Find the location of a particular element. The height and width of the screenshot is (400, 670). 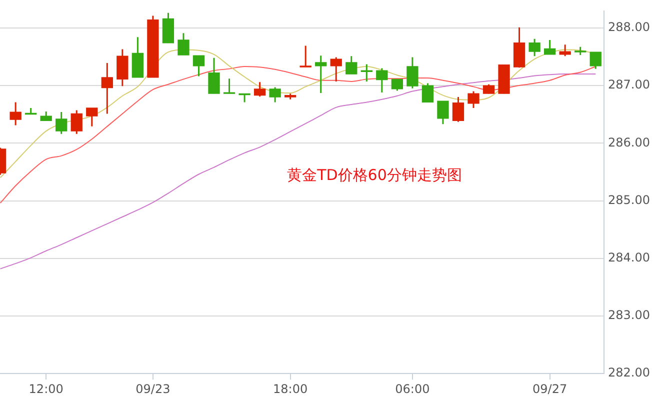

y-tick-label: 286.00 is located at coordinates (629, 142).